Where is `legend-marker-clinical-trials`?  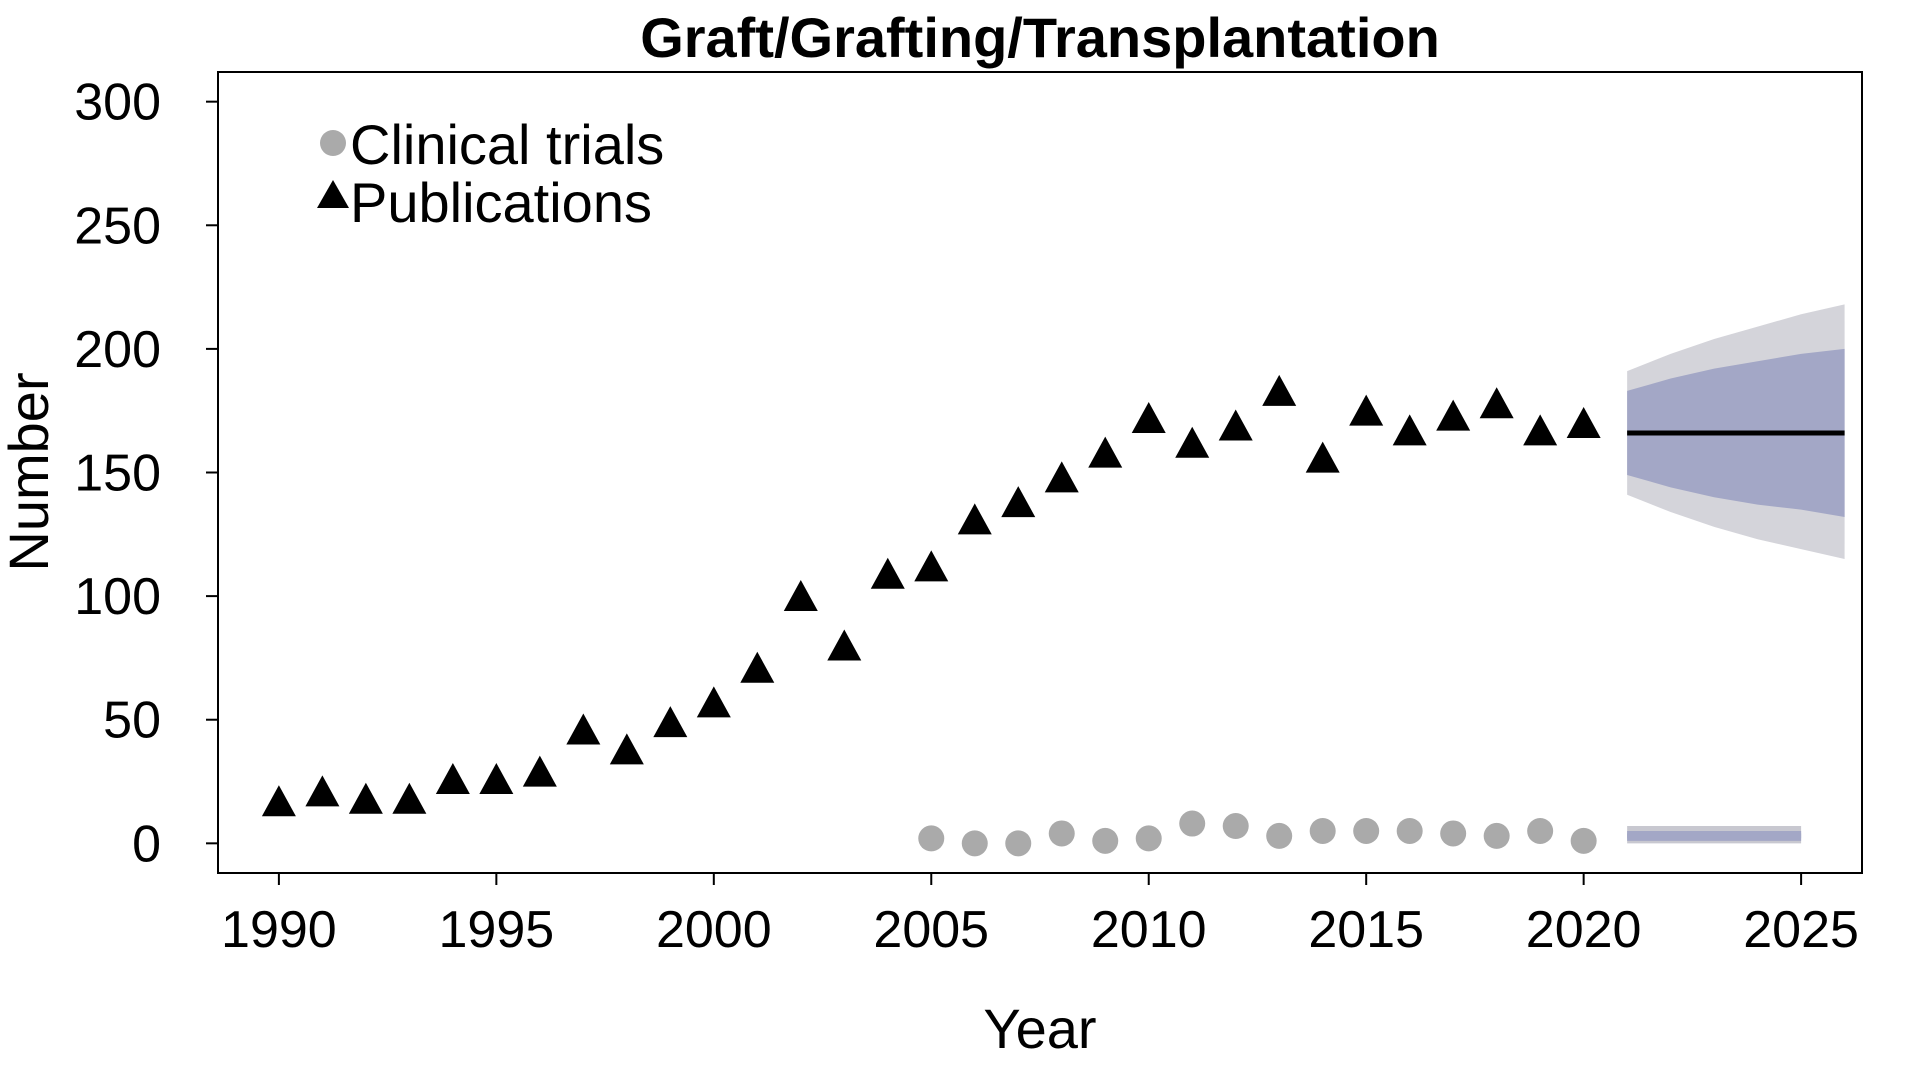 legend-marker-clinical-trials is located at coordinates (333, 143).